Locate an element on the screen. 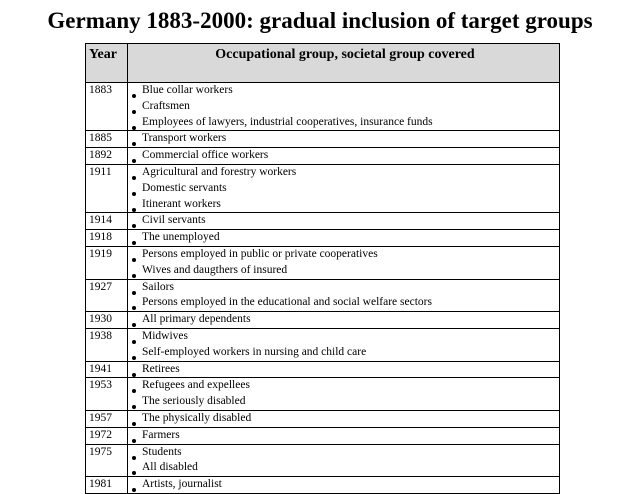  year-cell: 1941 is located at coordinates (106, 369).